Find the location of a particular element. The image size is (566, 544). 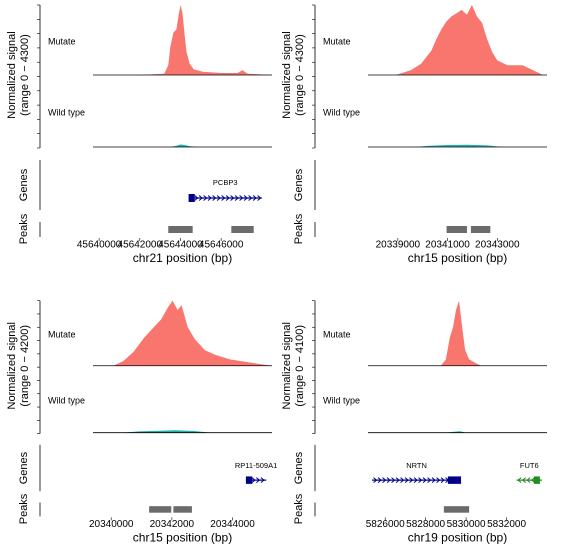

x-tick-label: 45642000 is located at coordinates (140, 245).